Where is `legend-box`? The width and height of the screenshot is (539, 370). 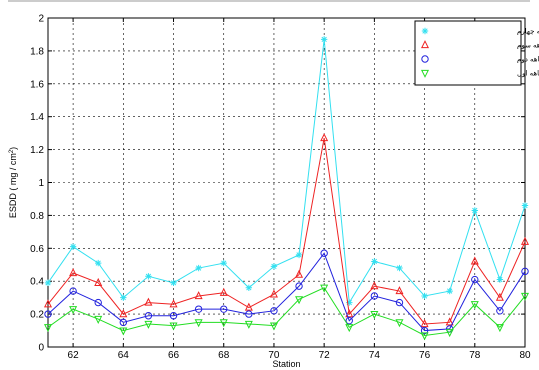
legend-box is located at coordinates (468, 53).